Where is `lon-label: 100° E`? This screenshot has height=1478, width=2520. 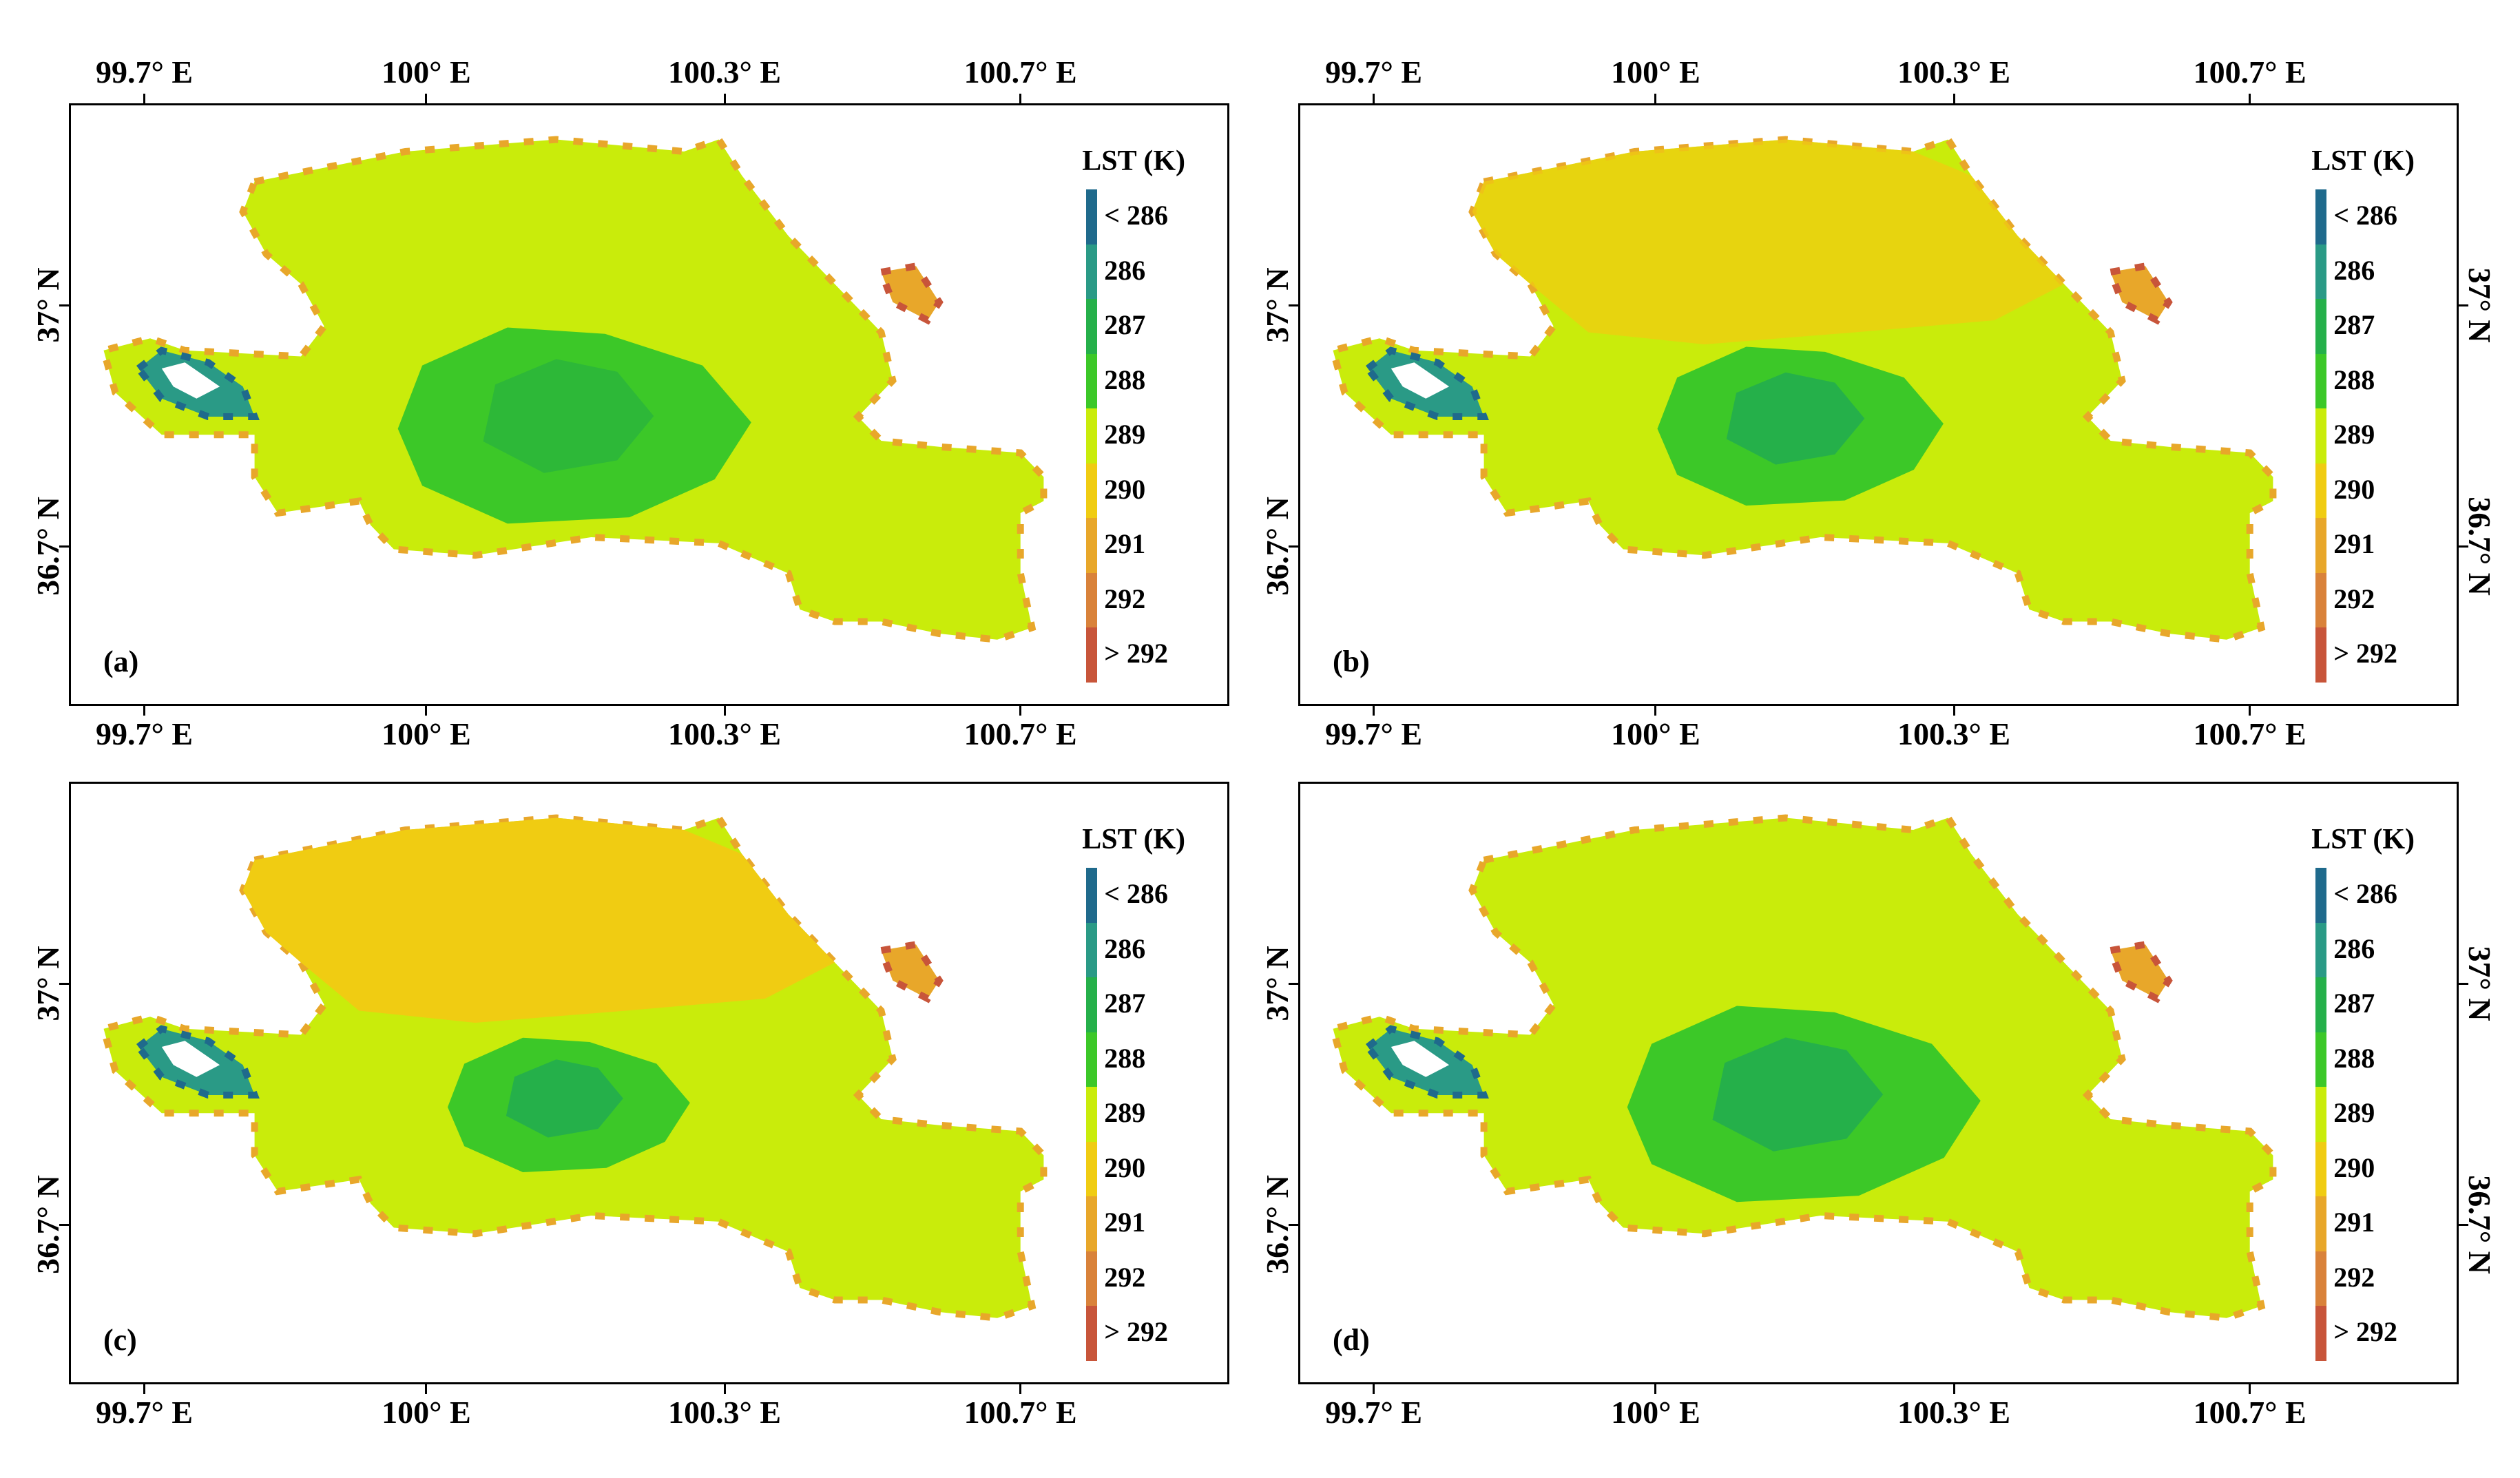 lon-label: 100° E is located at coordinates (426, 72).